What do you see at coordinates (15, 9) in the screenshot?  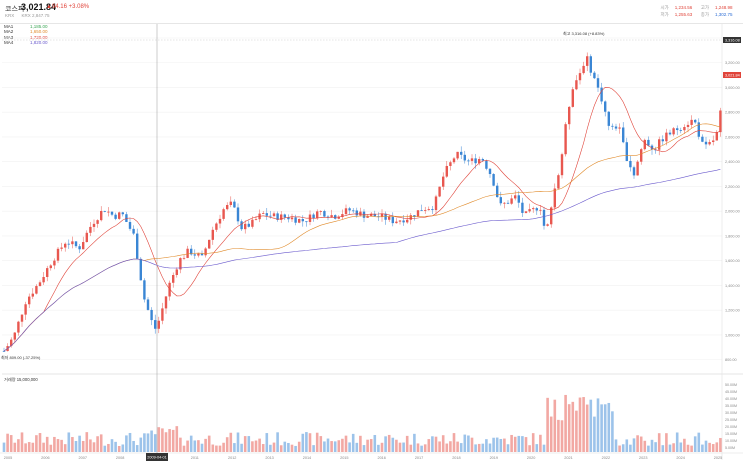 I see `ticker-name: 코스피` at bounding box center [15, 9].